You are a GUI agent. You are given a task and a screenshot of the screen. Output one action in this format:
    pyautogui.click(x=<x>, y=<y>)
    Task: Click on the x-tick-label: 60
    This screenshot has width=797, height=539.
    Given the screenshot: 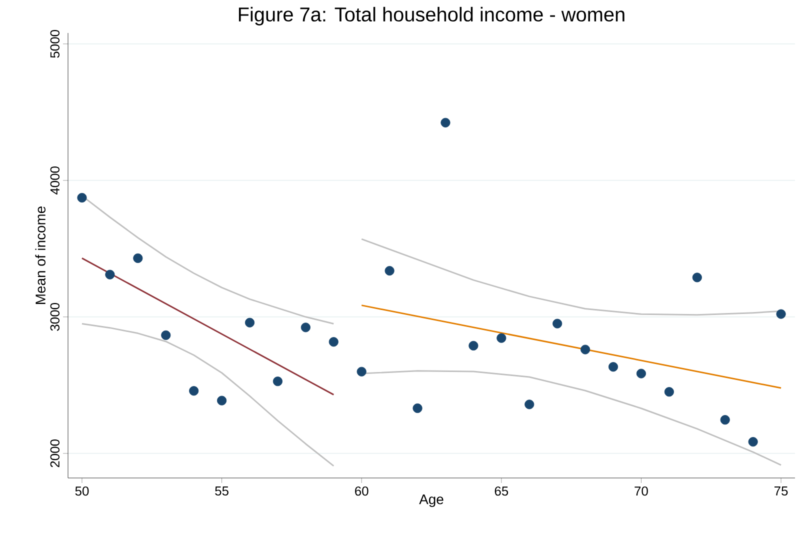 What is the action you would take?
    pyautogui.click(x=361, y=491)
    